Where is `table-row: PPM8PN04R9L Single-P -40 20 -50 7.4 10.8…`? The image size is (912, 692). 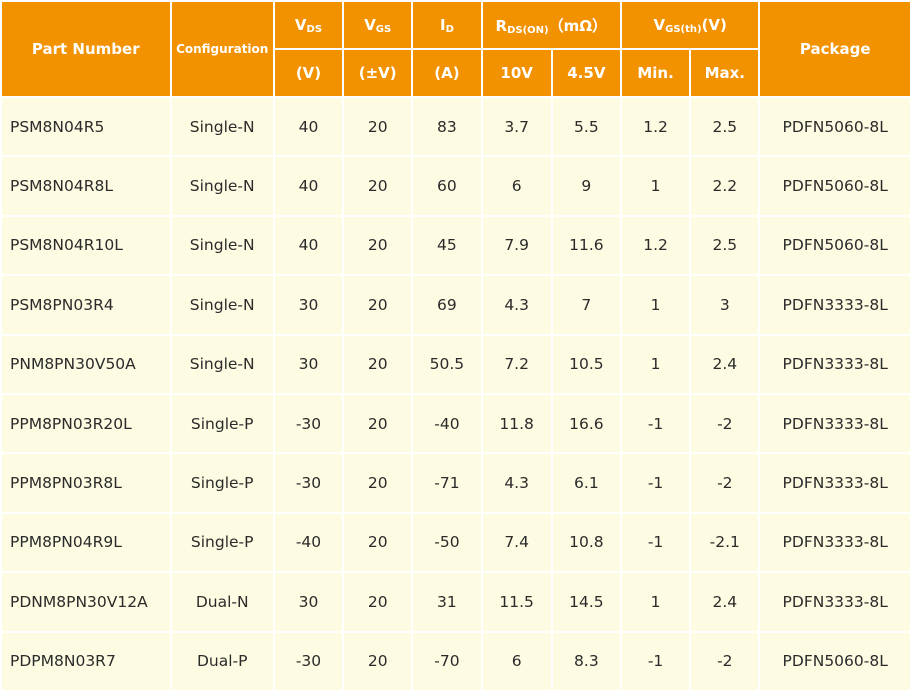
table-row: PPM8PN04R9L Single-P -40 20 -50 7.4 10.8… is located at coordinates (456, 542).